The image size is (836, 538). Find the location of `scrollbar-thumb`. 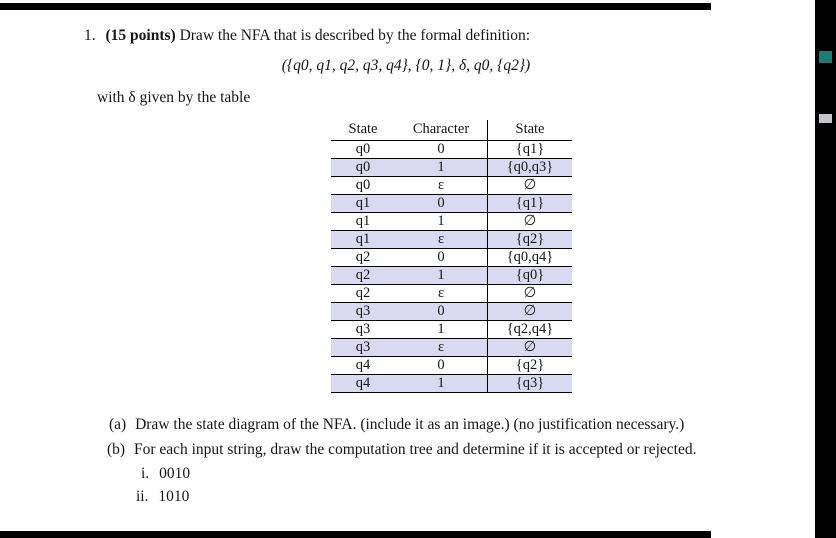

scrollbar-thumb is located at coordinates (825, 57).